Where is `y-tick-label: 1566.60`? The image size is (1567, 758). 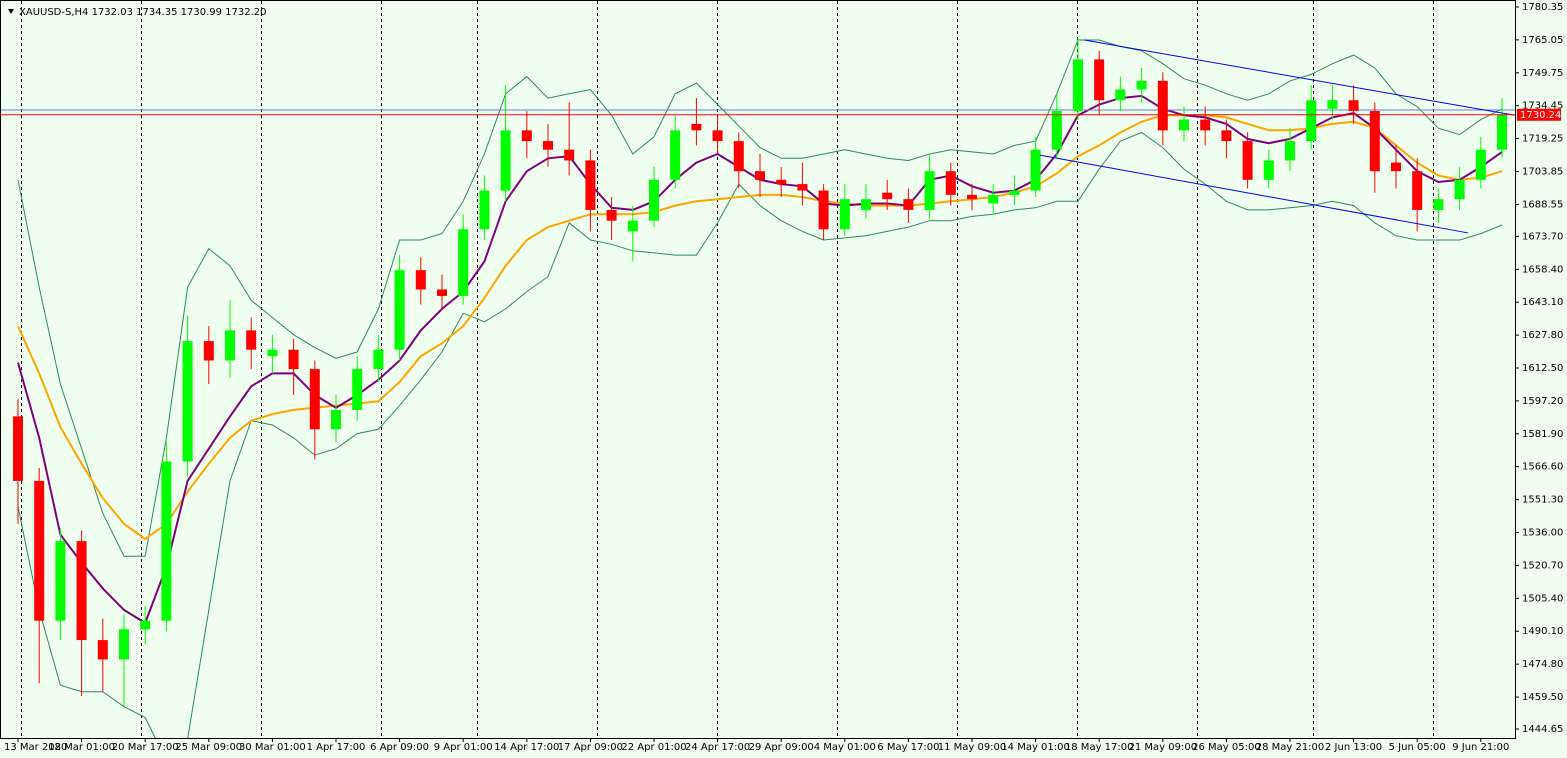 y-tick-label: 1566.60 is located at coordinates (1542, 467).